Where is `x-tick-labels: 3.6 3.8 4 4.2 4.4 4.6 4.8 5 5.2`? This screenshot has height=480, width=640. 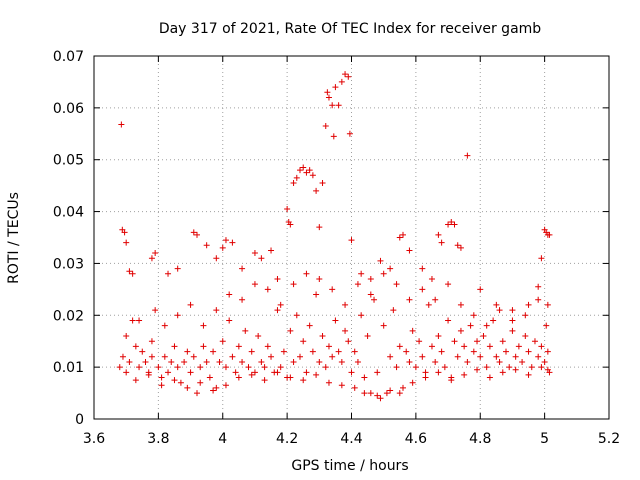 x-tick-labels: 3.6 3.8 4 4.2 4.4 4.6 4.8 5 5.2 is located at coordinates (351, 439).